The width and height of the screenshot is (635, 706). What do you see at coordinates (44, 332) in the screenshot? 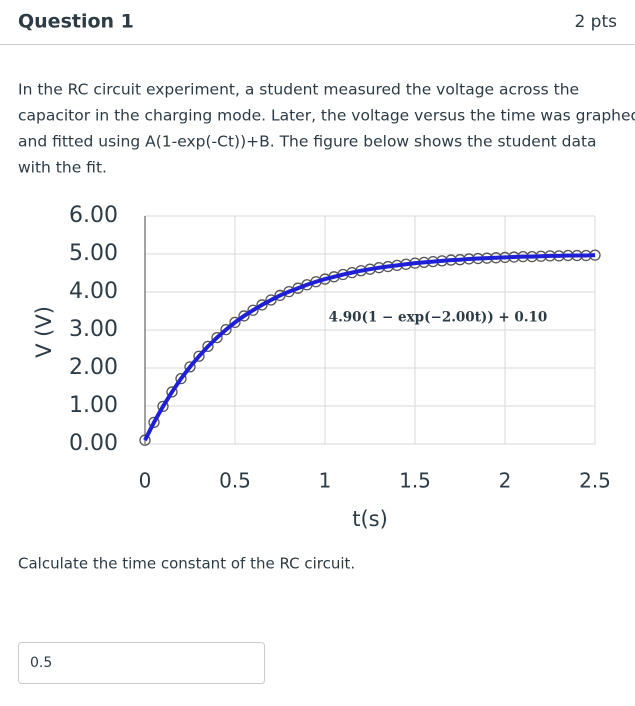
I see `y-axis-label: V (V)` at bounding box center [44, 332].